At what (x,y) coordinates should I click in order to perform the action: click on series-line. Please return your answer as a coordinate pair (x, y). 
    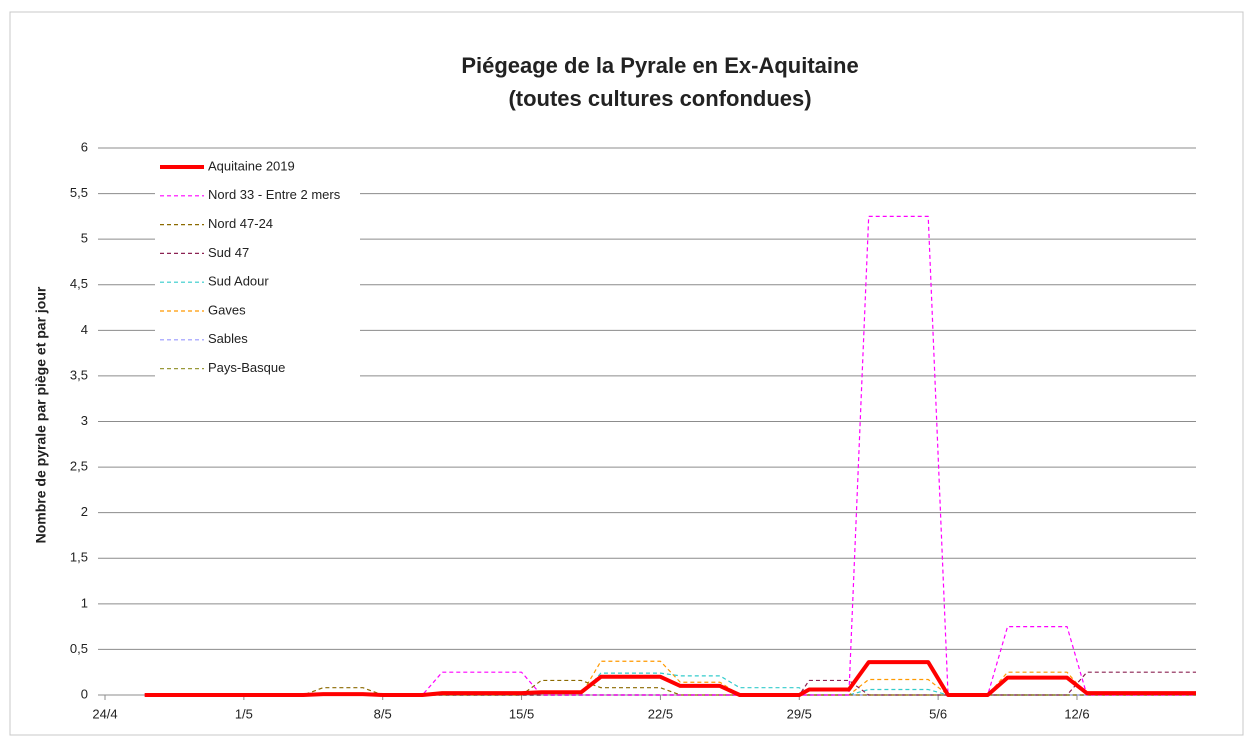
    Looking at the image, I should click on (670, 678).